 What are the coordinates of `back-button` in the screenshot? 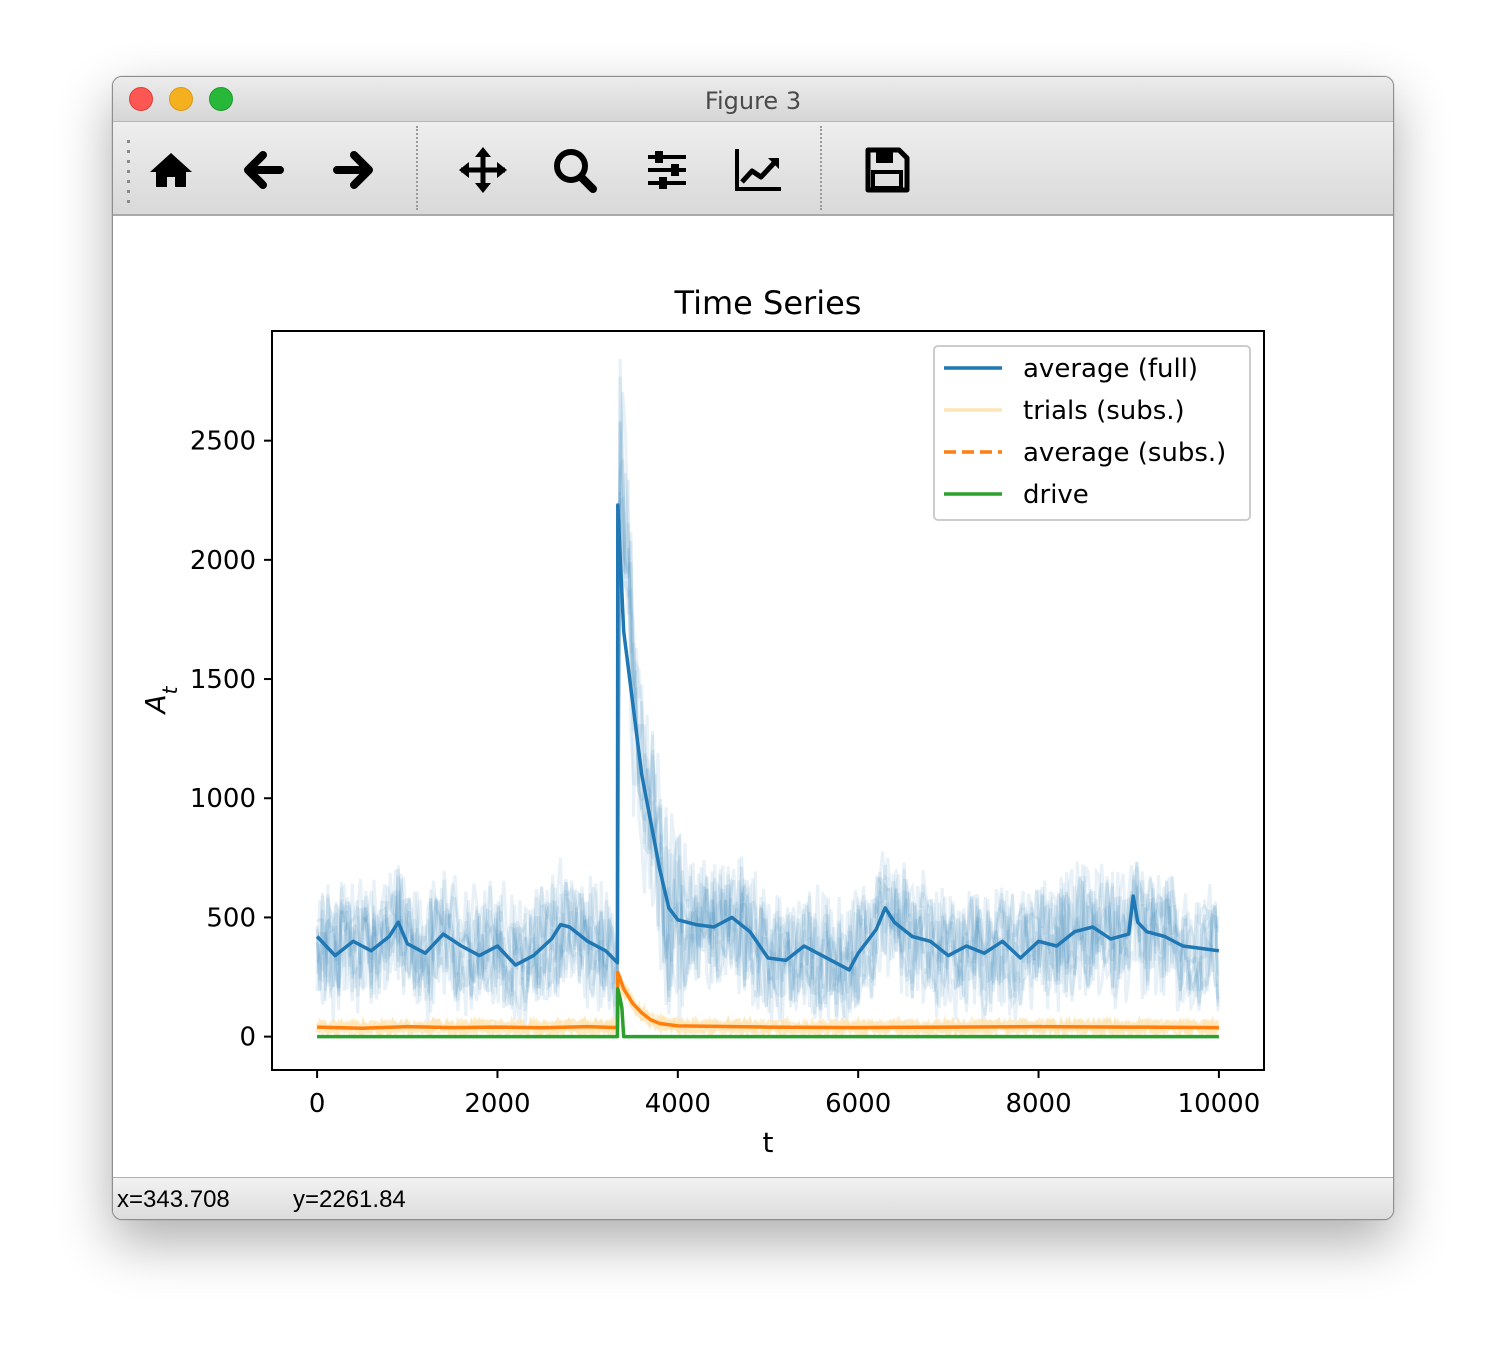 It's located at (263, 170).